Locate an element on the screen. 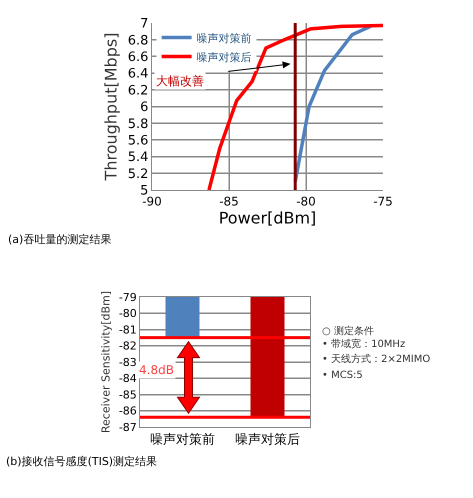 This screenshot has width=473, height=498. y-tick-label: 5.8 is located at coordinates (138, 124).